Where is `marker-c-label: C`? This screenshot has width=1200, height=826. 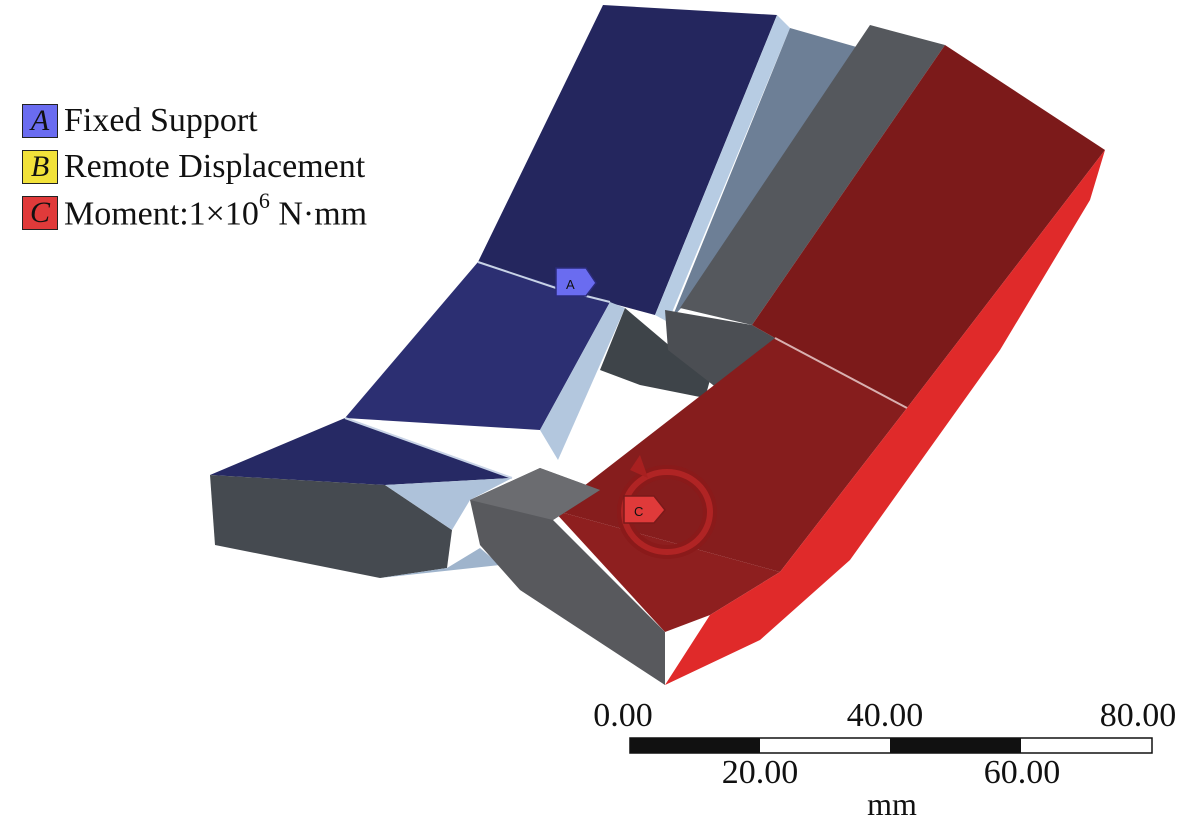 marker-c-label: C is located at coordinates (638, 511).